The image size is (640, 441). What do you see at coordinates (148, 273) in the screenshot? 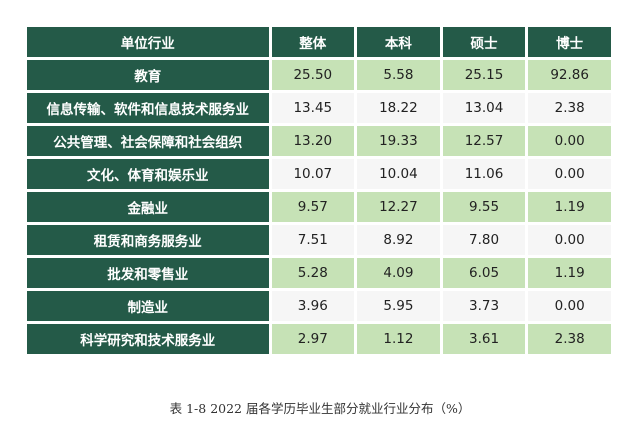
I see `row-industry: 批发和零售业` at bounding box center [148, 273].